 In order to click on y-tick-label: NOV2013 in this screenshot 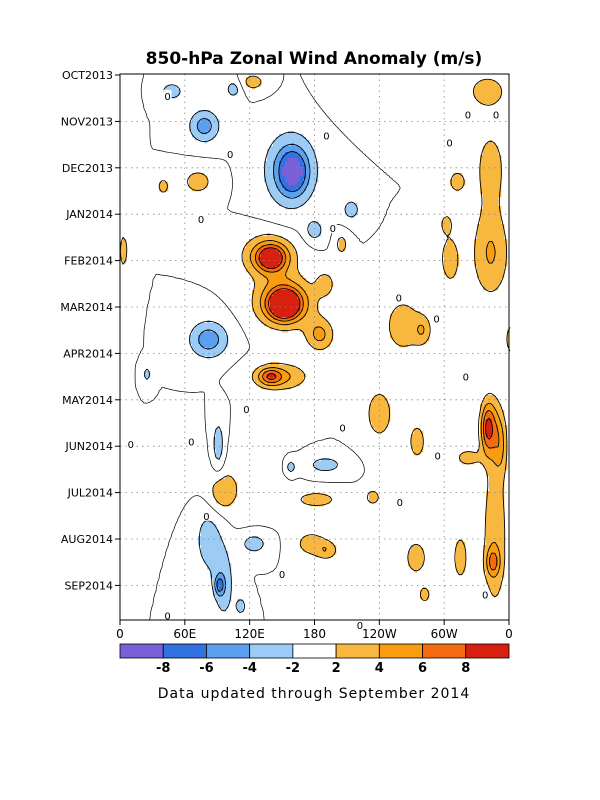, I will do `click(87, 121)`.